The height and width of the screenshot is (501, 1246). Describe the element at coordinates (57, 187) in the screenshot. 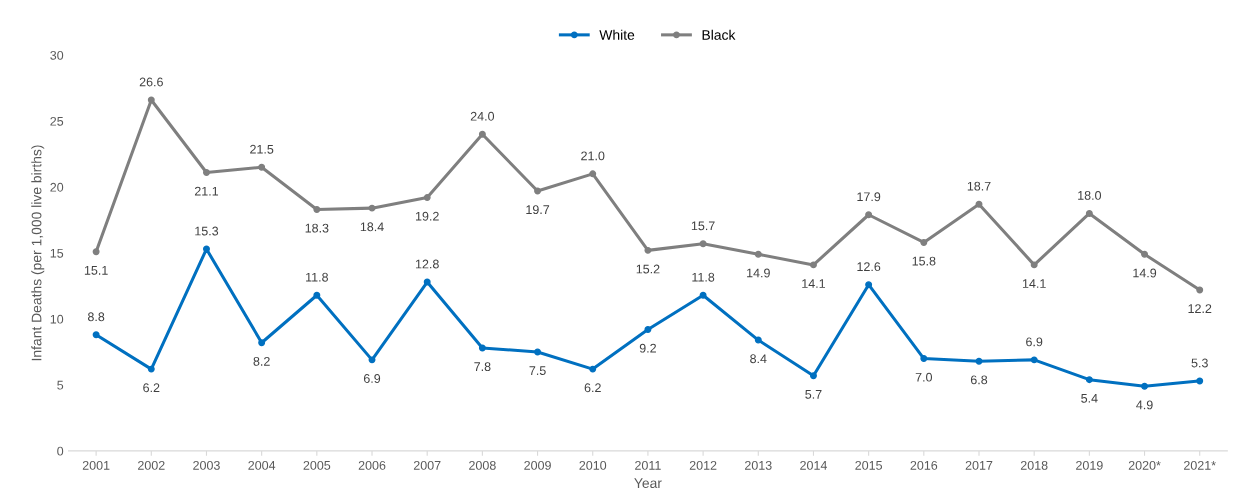

I see `y-tick-label: 20` at that location.